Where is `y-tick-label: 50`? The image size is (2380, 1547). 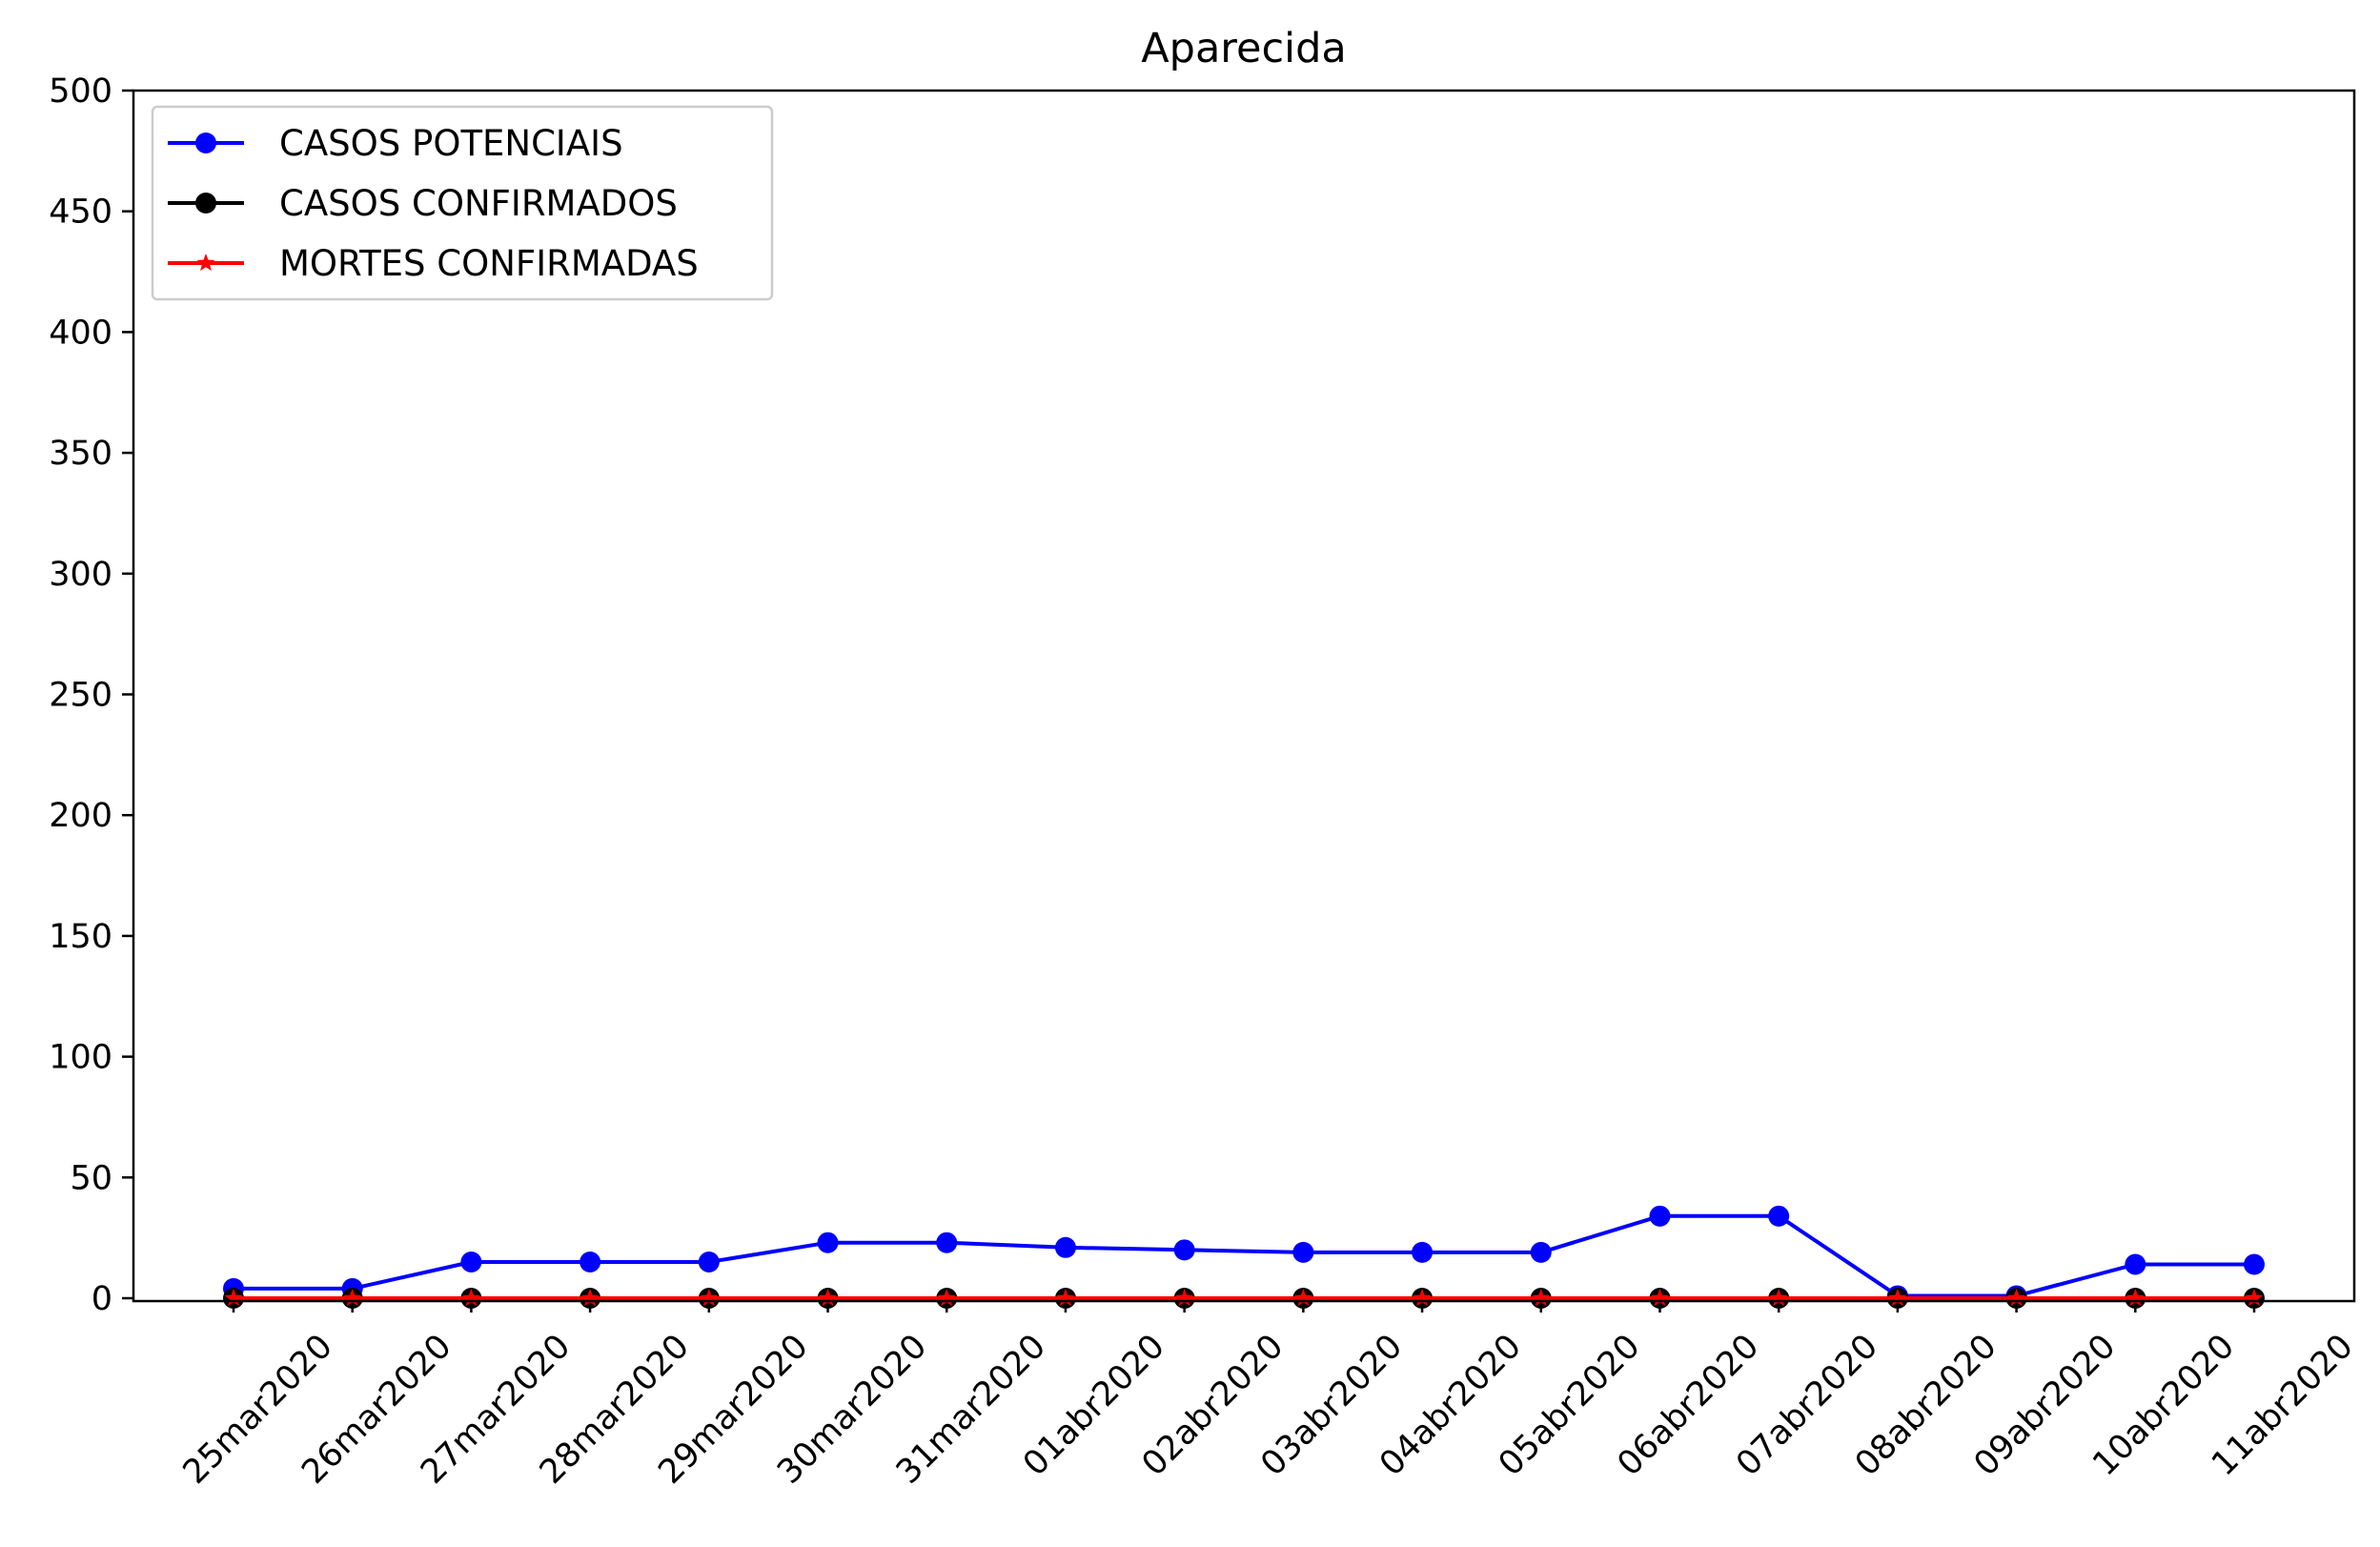 y-tick-label: 50 is located at coordinates (91, 1178).